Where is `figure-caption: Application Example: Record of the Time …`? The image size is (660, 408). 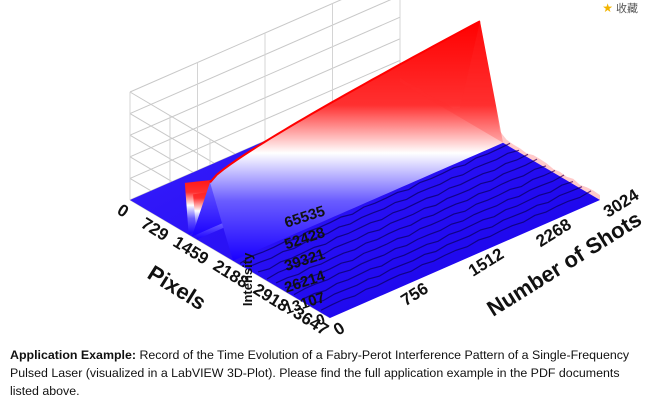
figure-caption: Application Example: Record of the Time … is located at coordinates (330, 373).